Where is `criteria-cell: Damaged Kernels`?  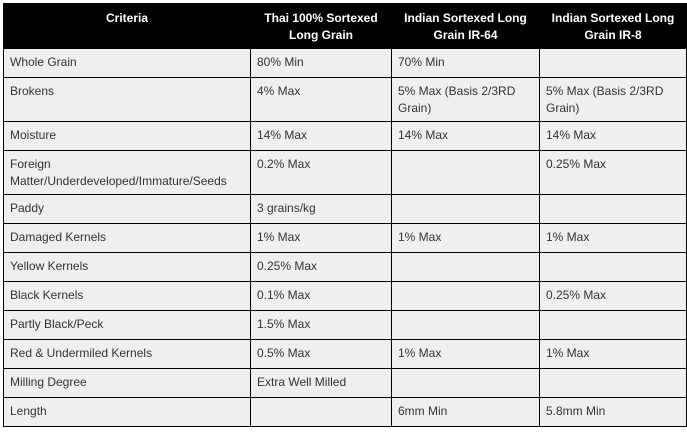 criteria-cell: Damaged Kernels is located at coordinates (127, 238).